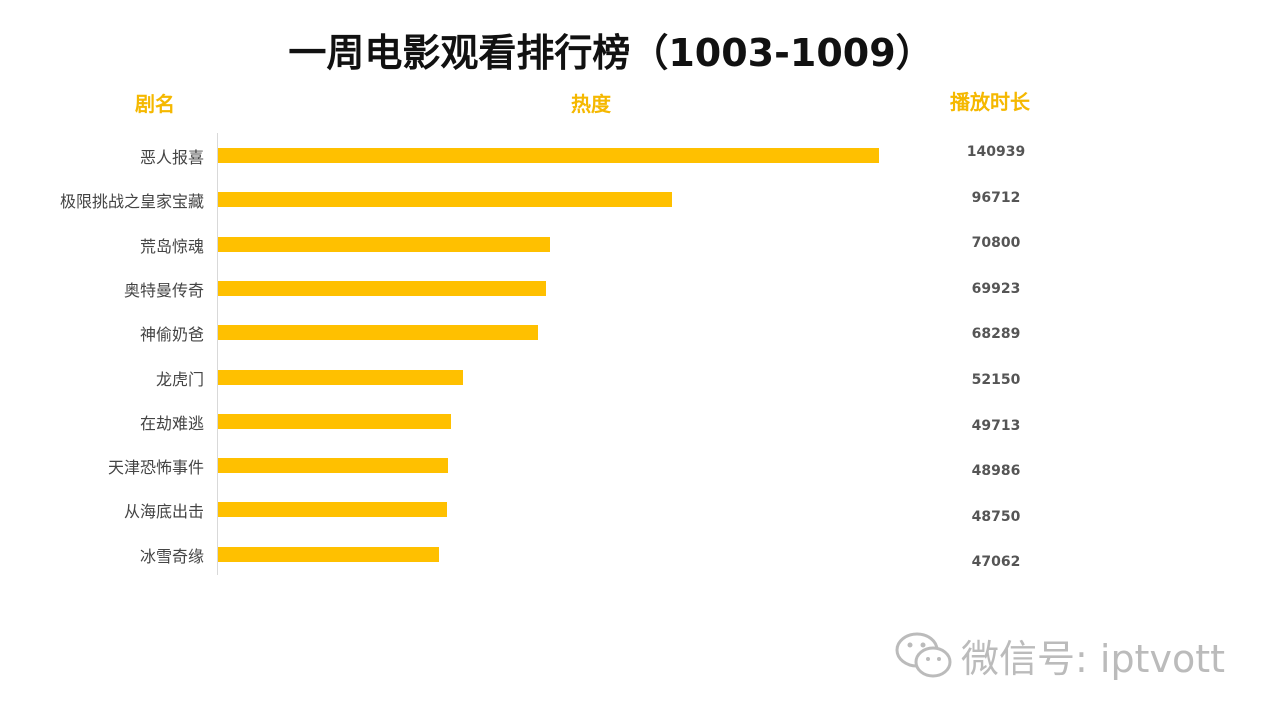 The width and height of the screenshot is (1280, 720). Describe the element at coordinates (996, 197) in the screenshot. I see `value-label: 96712` at that location.